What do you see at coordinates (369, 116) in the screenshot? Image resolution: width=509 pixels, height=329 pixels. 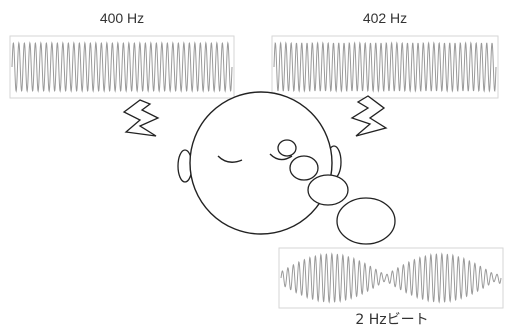 I see `lightning-right-icon` at bounding box center [369, 116].